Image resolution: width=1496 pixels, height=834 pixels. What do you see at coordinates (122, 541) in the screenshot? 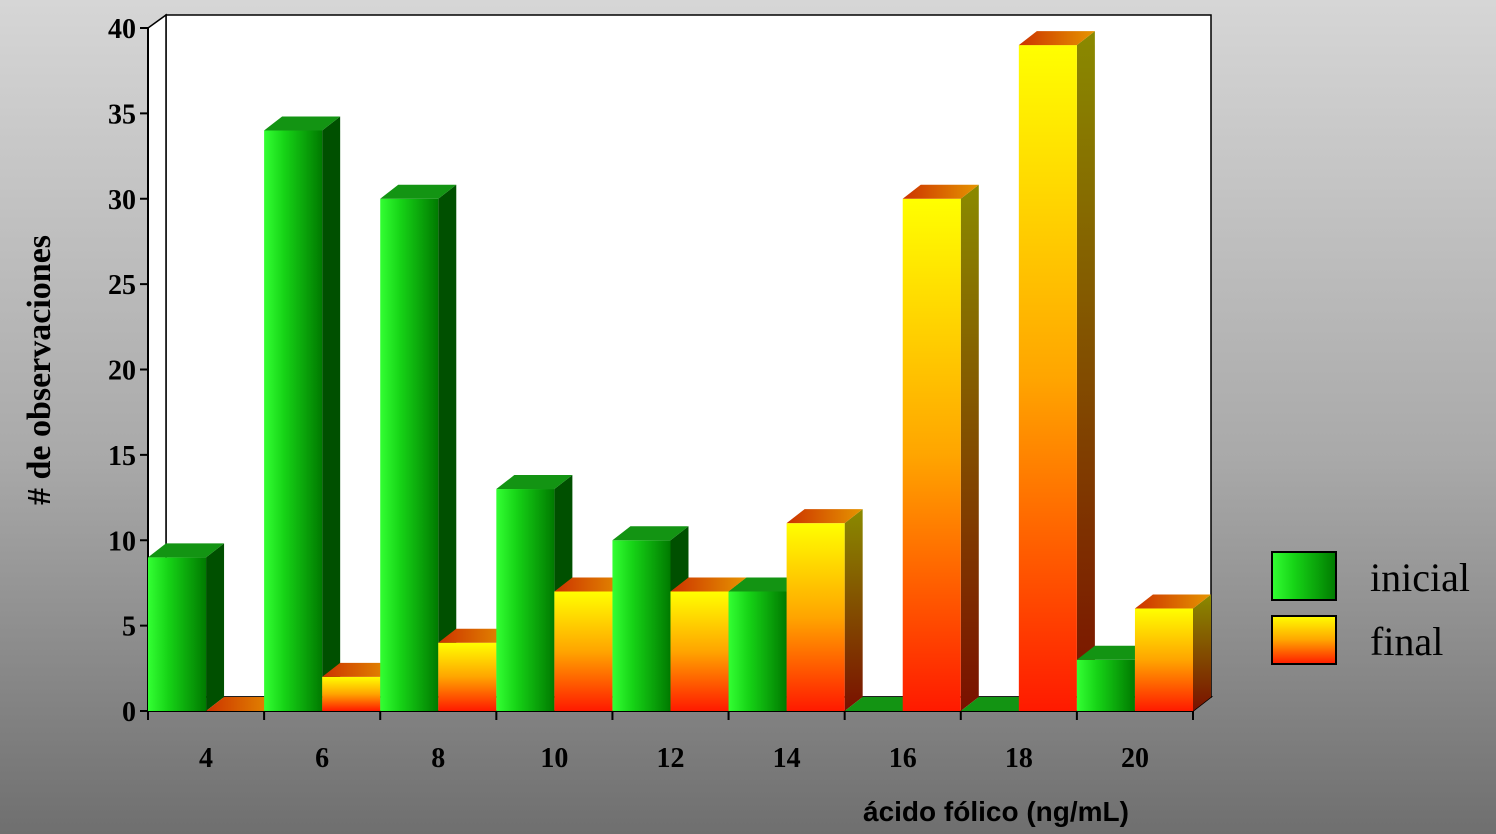
I see `y-tick-label: 10` at bounding box center [122, 541].